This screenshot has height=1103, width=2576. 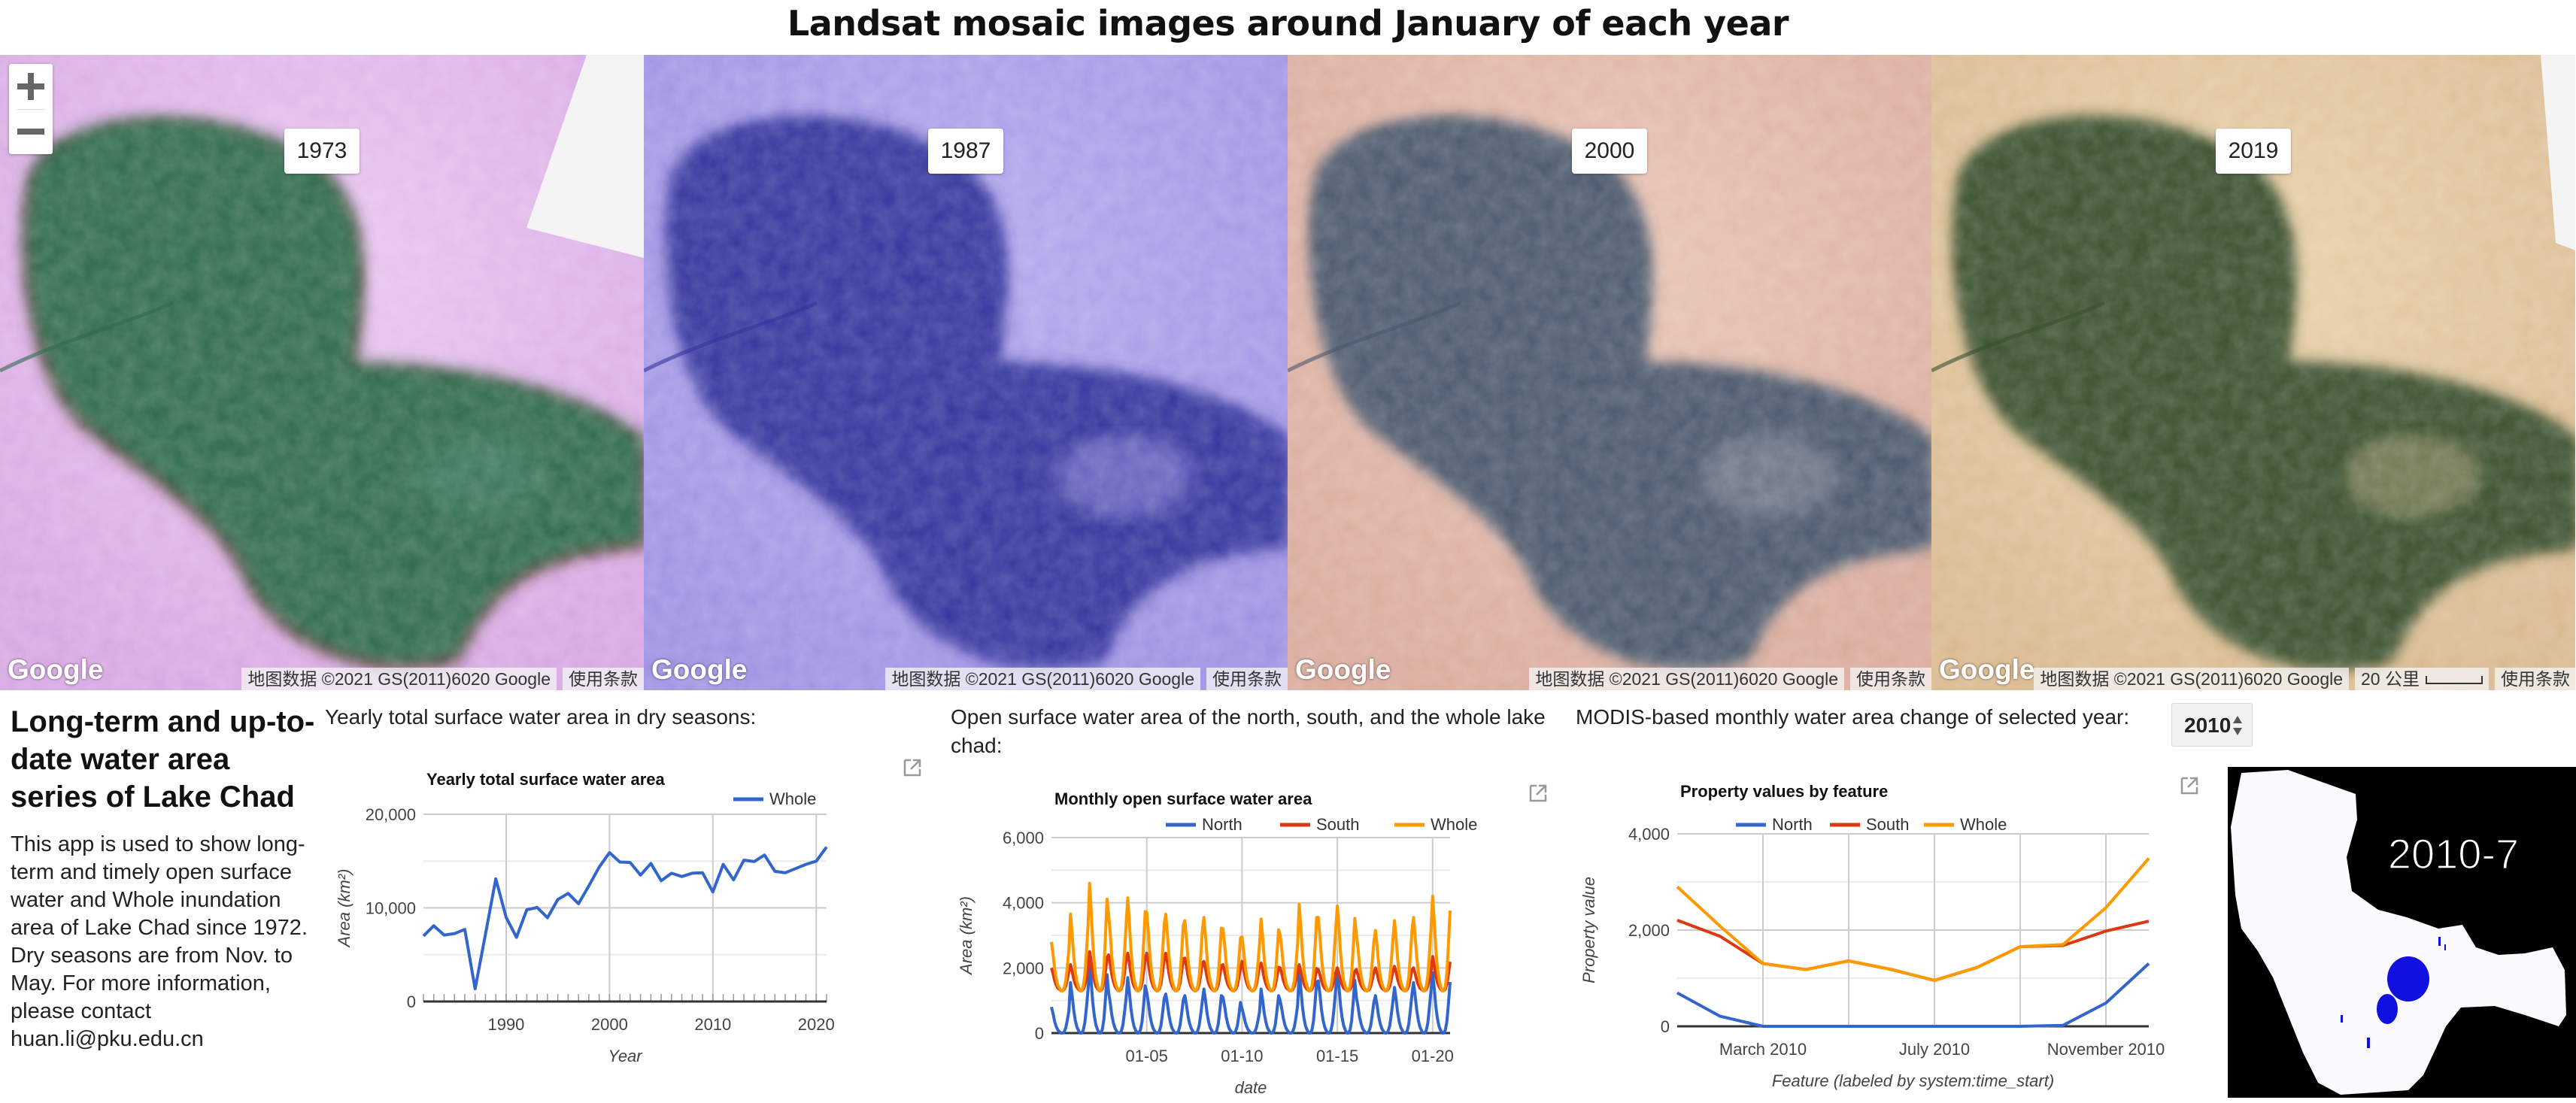 I want to click on x-tick-label: 01-20, so click(x=1433, y=1056).